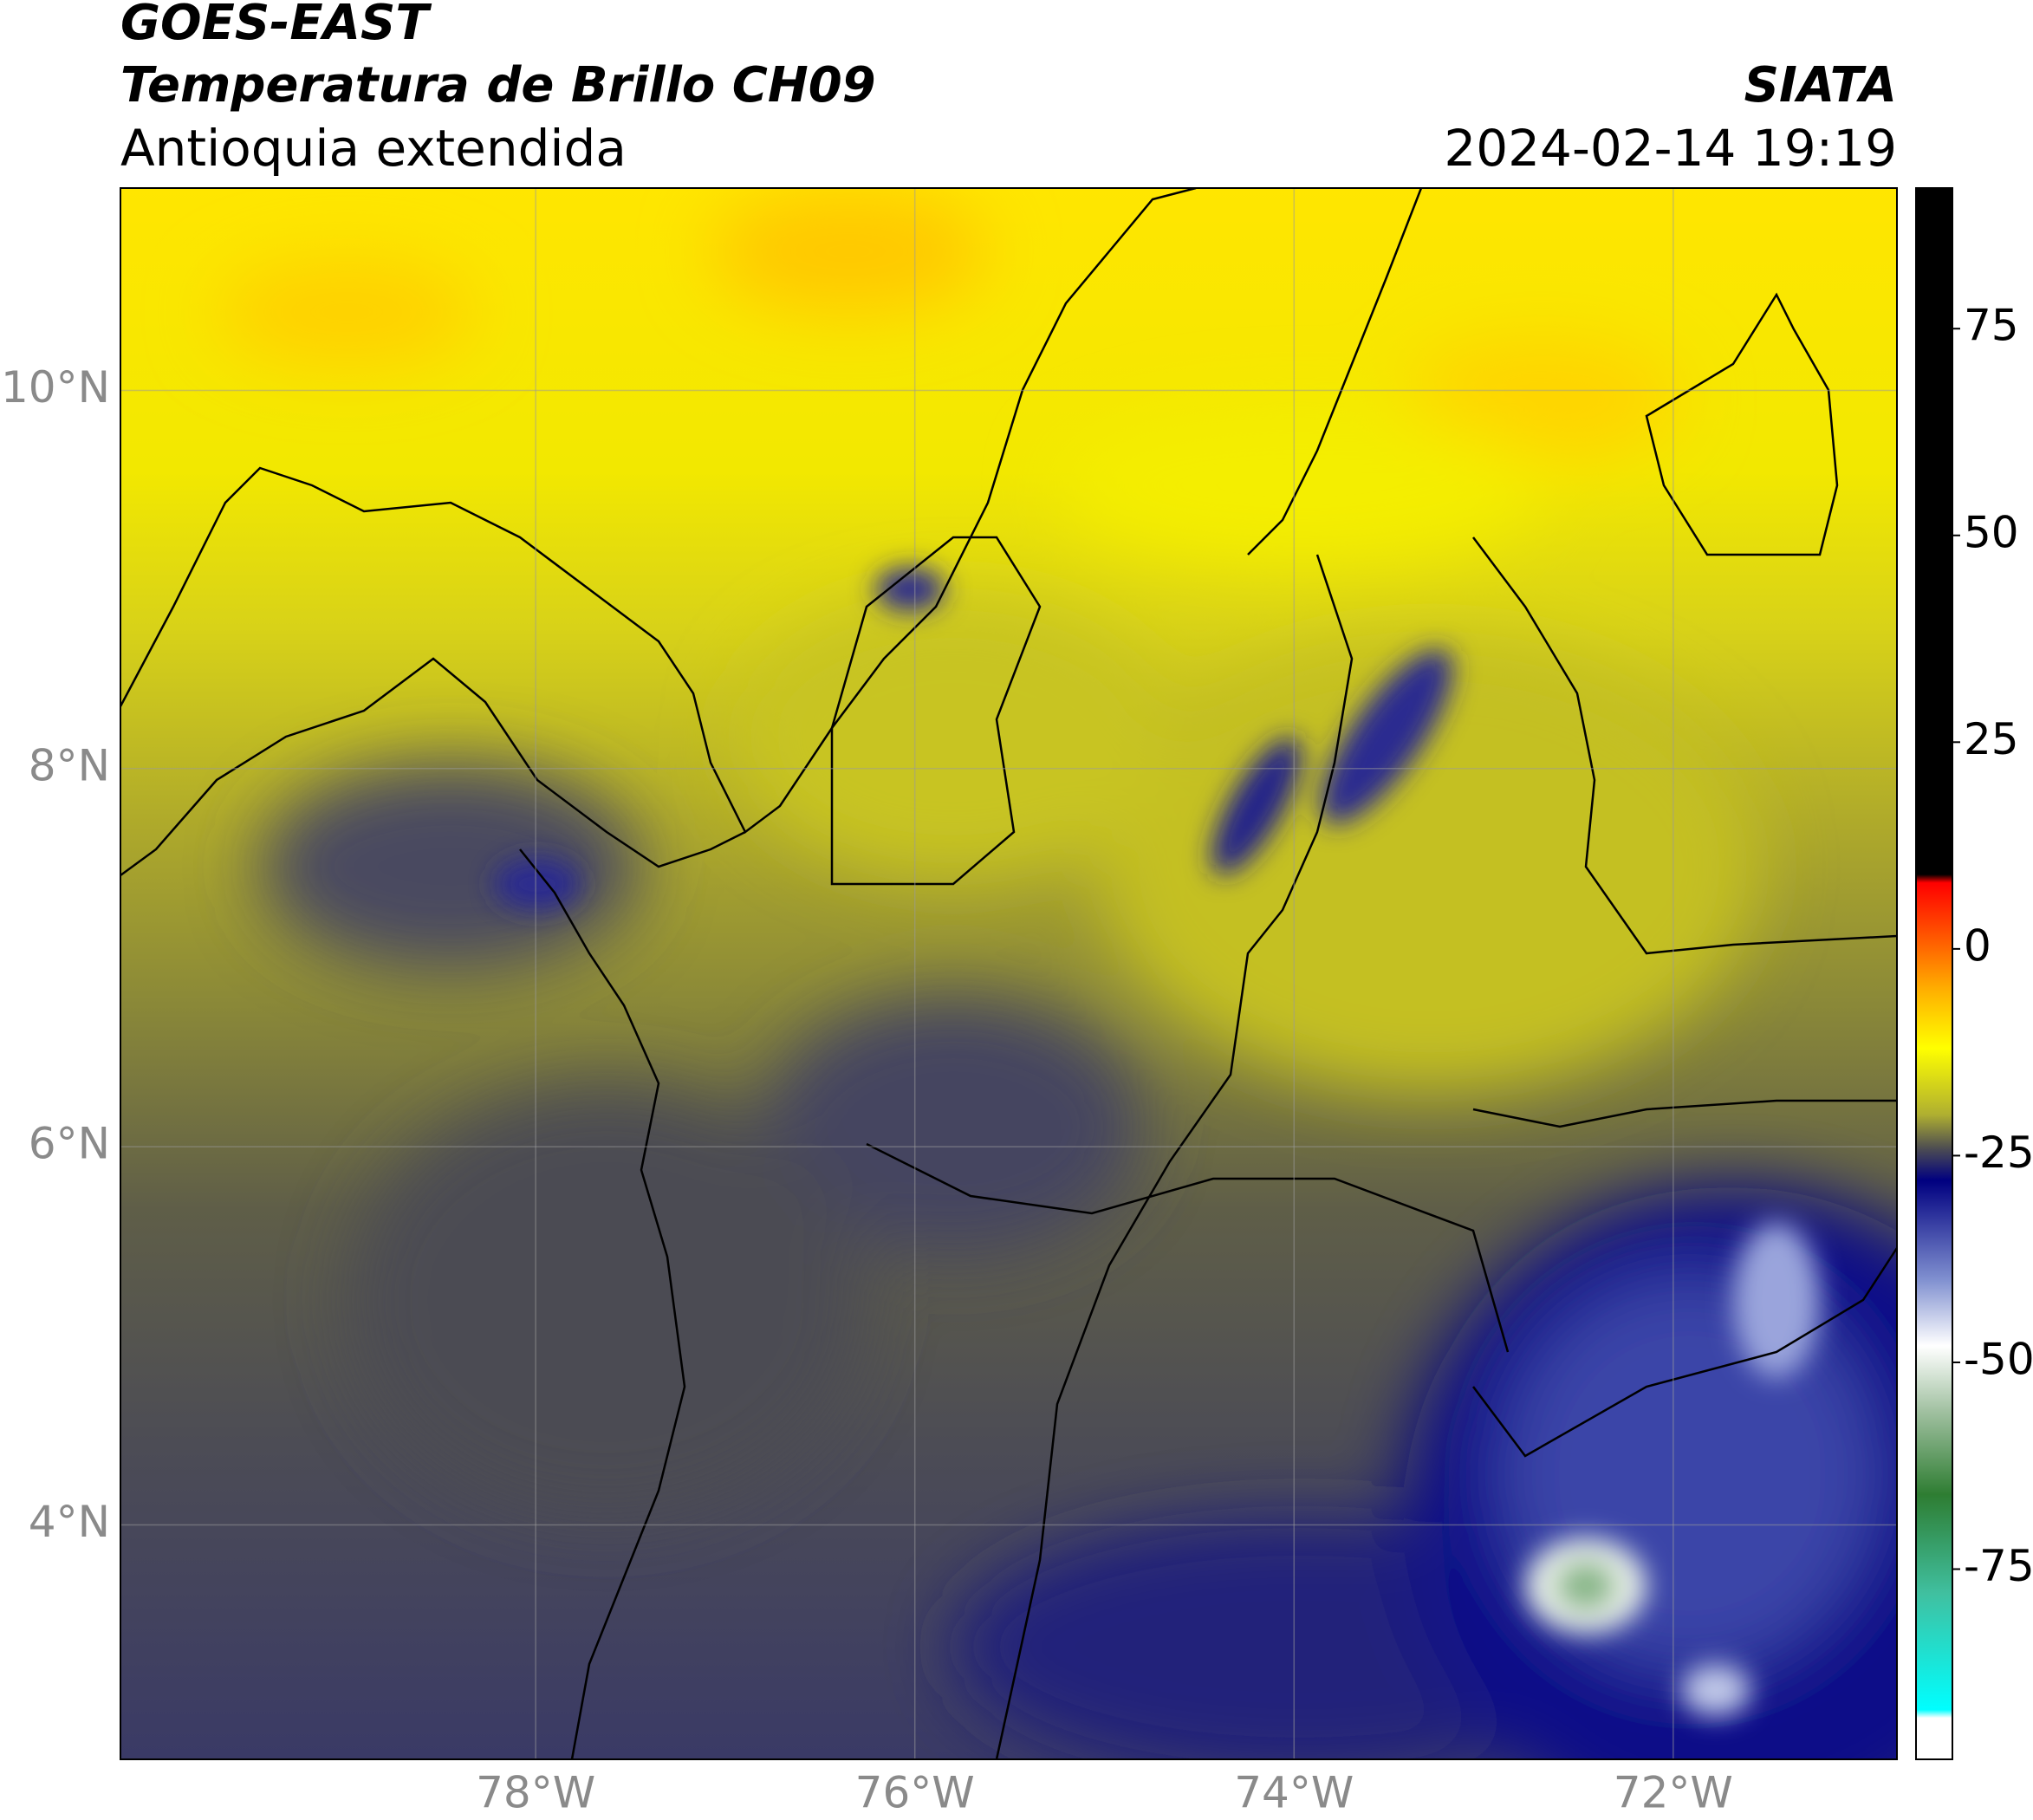  Describe the element at coordinates (1998, 1566) in the screenshot. I see `colorbar-tick-label: -75` at that location.